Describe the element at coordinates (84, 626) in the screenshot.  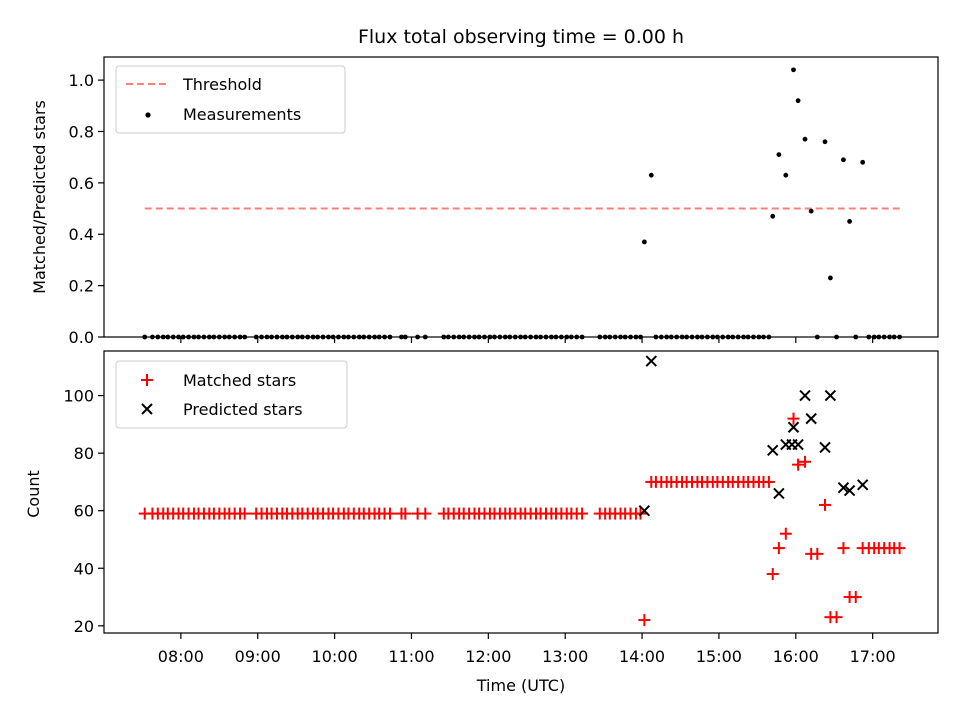
I see `bottom-y-tick-label: 20` at that location.